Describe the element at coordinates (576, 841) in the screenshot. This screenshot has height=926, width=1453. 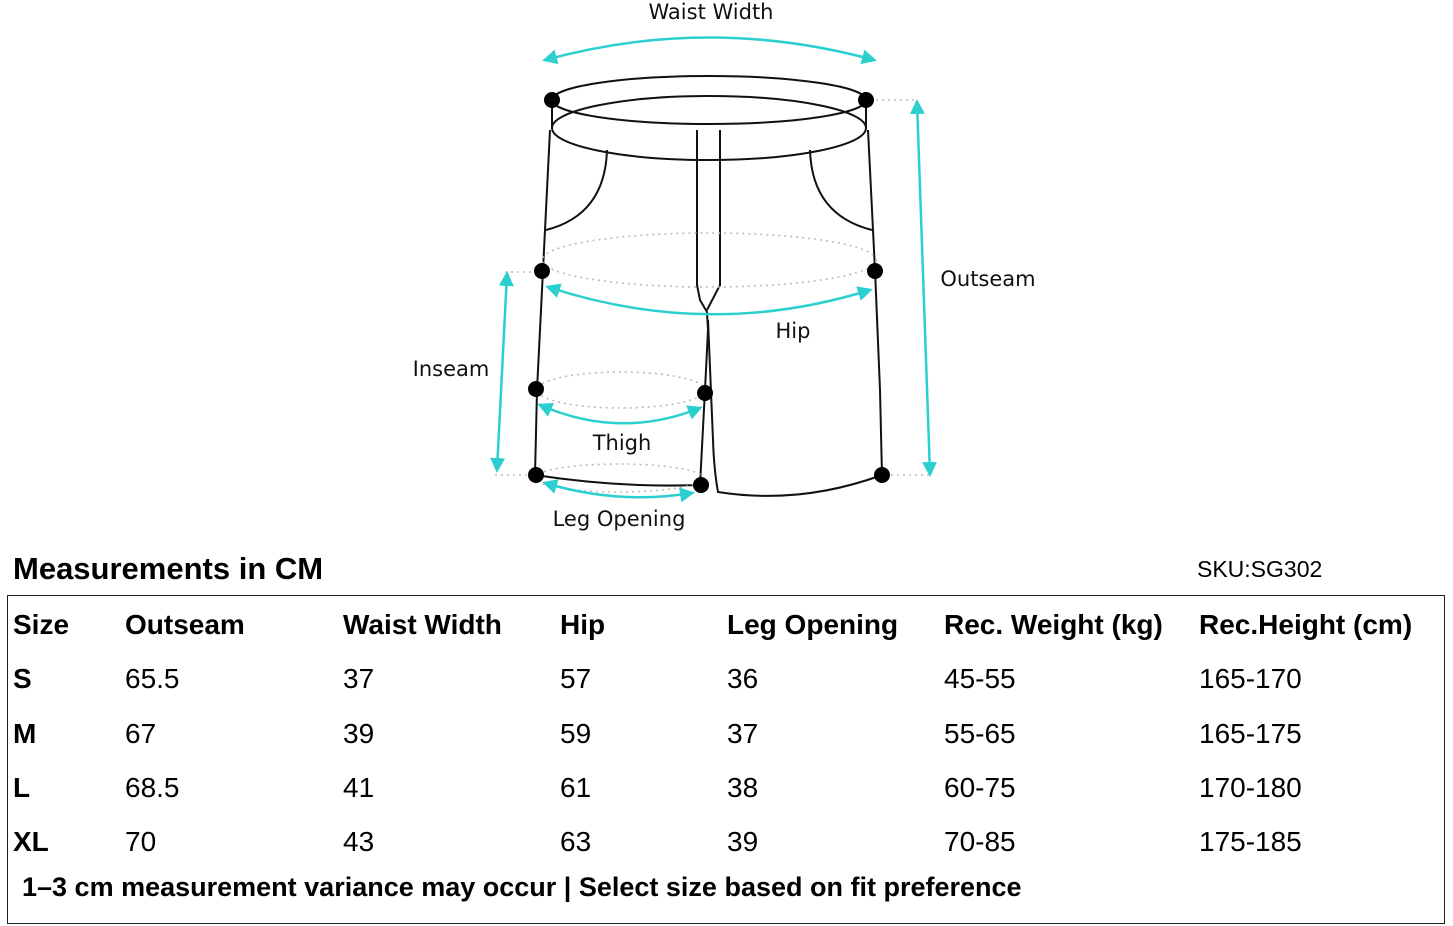
I see `table-cell: 63` at that location.